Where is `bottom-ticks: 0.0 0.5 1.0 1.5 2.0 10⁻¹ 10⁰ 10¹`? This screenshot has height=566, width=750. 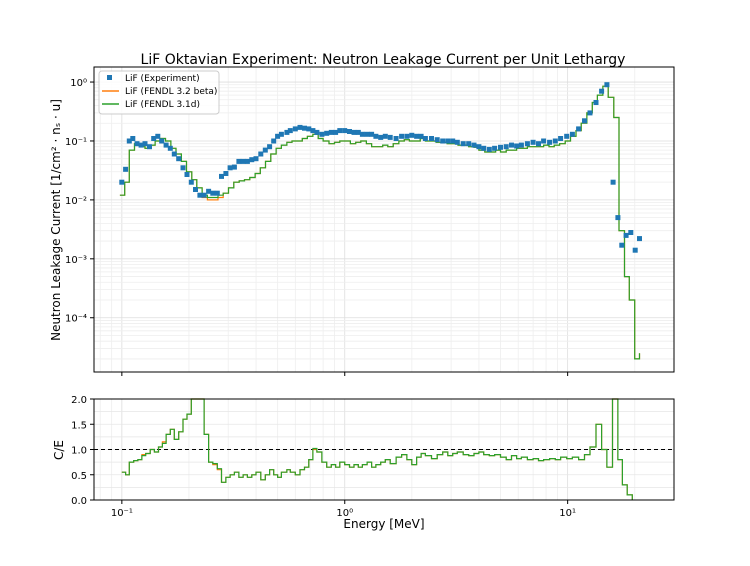 bottom-ticks: 0.0 0.5 1.0 1.5 2.0 10⁻¹ 10⁰ 10¹ is located at coordinates (323, 457).